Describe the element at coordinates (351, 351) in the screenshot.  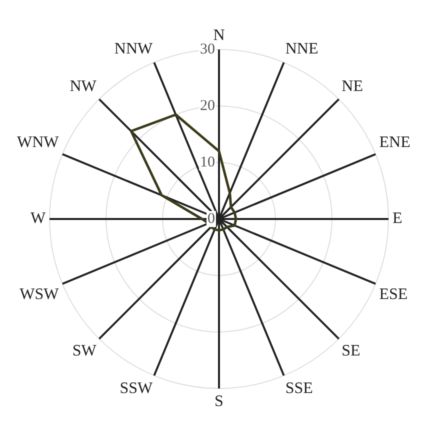
I see `spoke-label: SE` at that location.